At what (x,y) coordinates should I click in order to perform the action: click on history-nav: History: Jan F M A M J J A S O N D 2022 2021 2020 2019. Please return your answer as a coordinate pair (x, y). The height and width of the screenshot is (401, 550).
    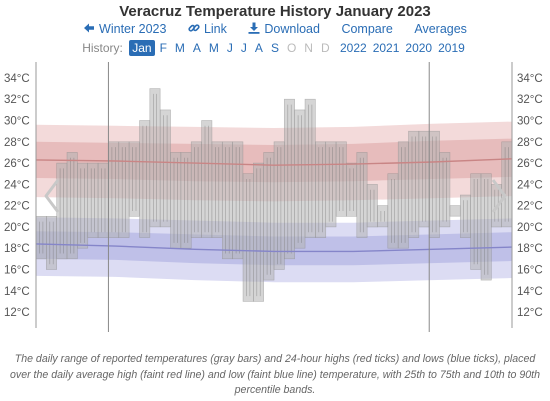
    Looking at the image, I should click on (275, 48).